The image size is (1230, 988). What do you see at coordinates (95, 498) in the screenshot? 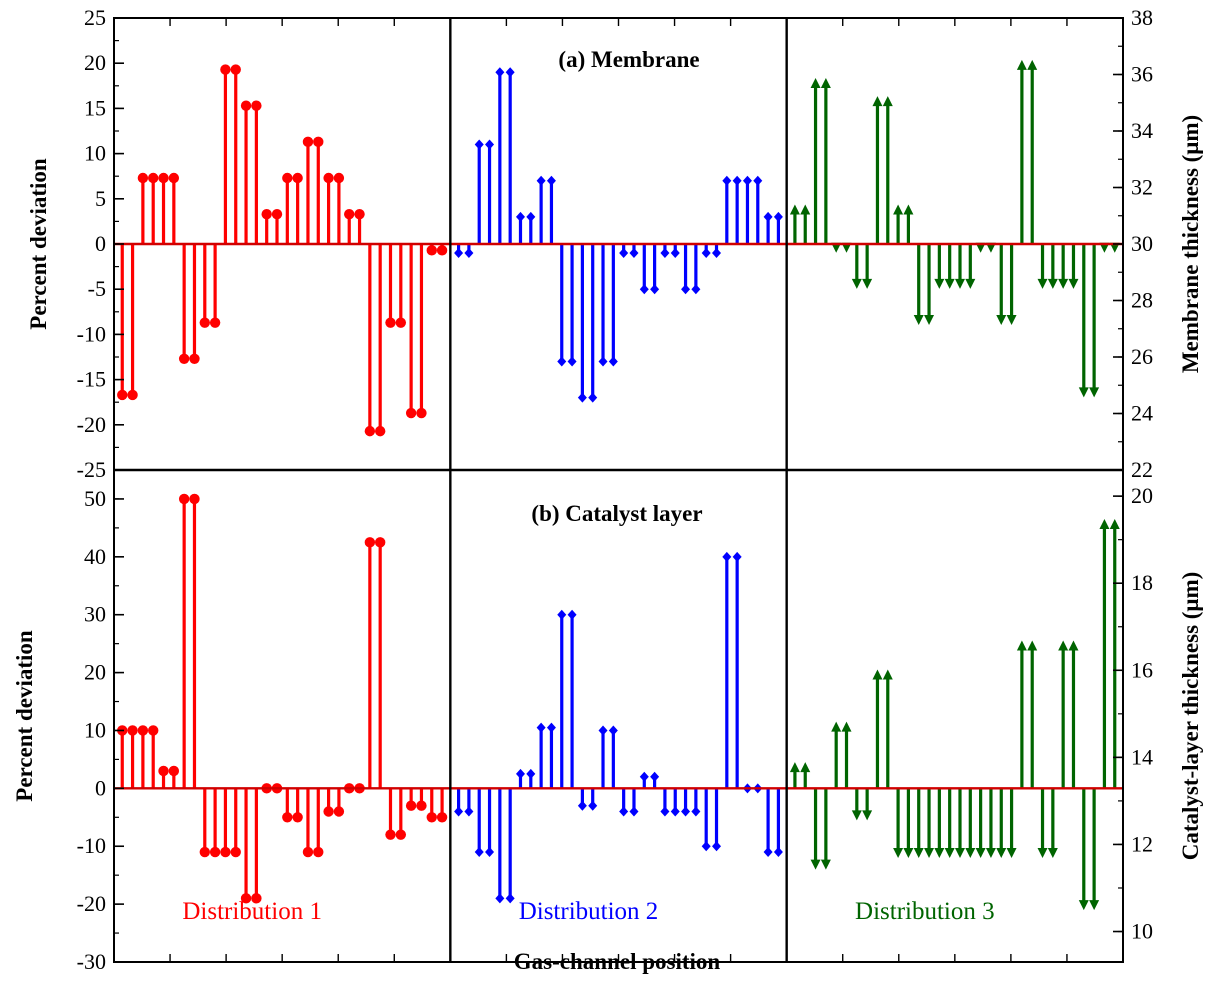
I see `y-tick-label: 50` at bounding box center [95, 498].